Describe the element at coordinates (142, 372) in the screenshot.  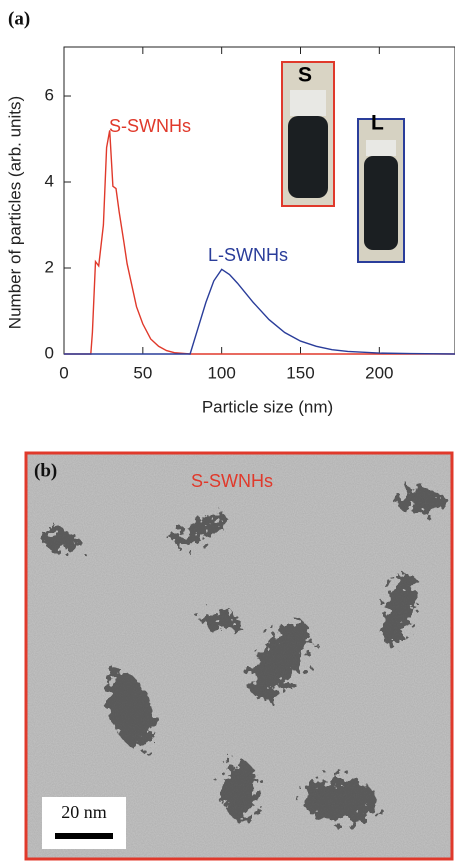
I see `x-tick-label: 50` at that location.